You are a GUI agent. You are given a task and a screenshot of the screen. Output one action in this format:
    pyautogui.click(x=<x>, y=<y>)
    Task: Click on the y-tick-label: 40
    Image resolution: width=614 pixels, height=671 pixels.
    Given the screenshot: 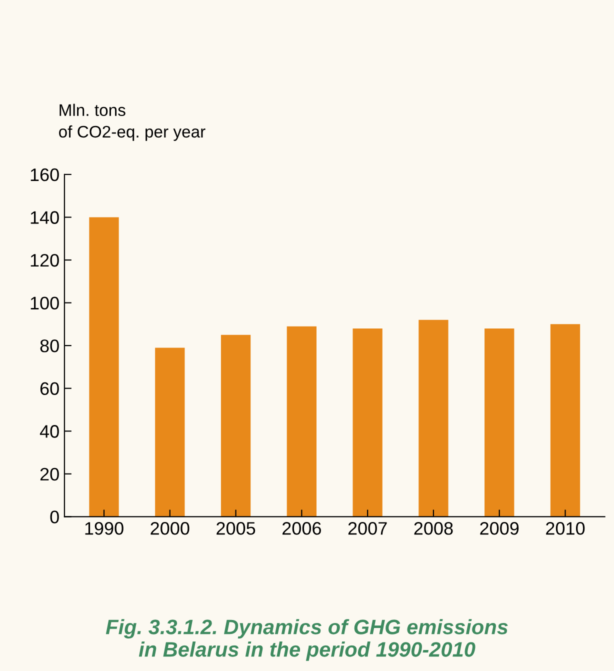 What is the action you would take?
    pyautogui.click(x=49, y=431)
    